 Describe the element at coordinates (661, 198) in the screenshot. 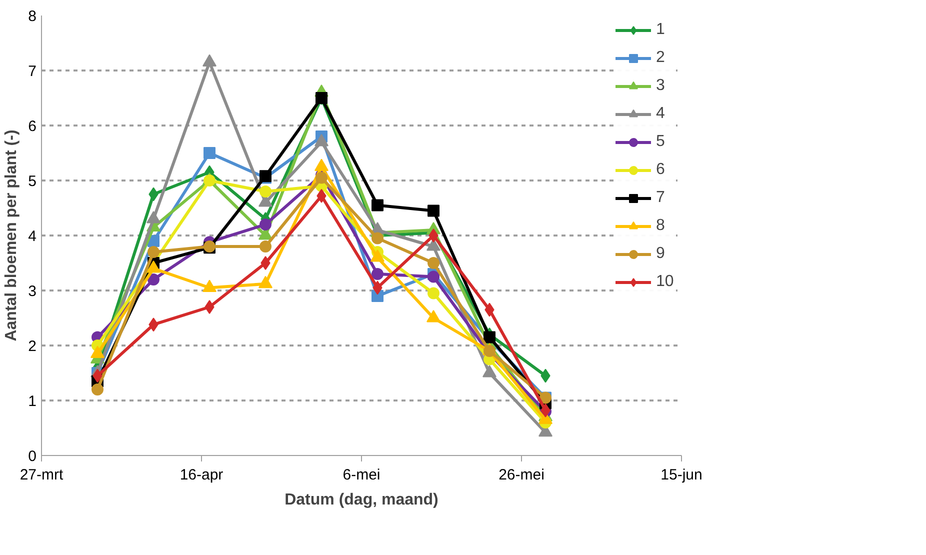

I see `legend-label: 7` at that location.